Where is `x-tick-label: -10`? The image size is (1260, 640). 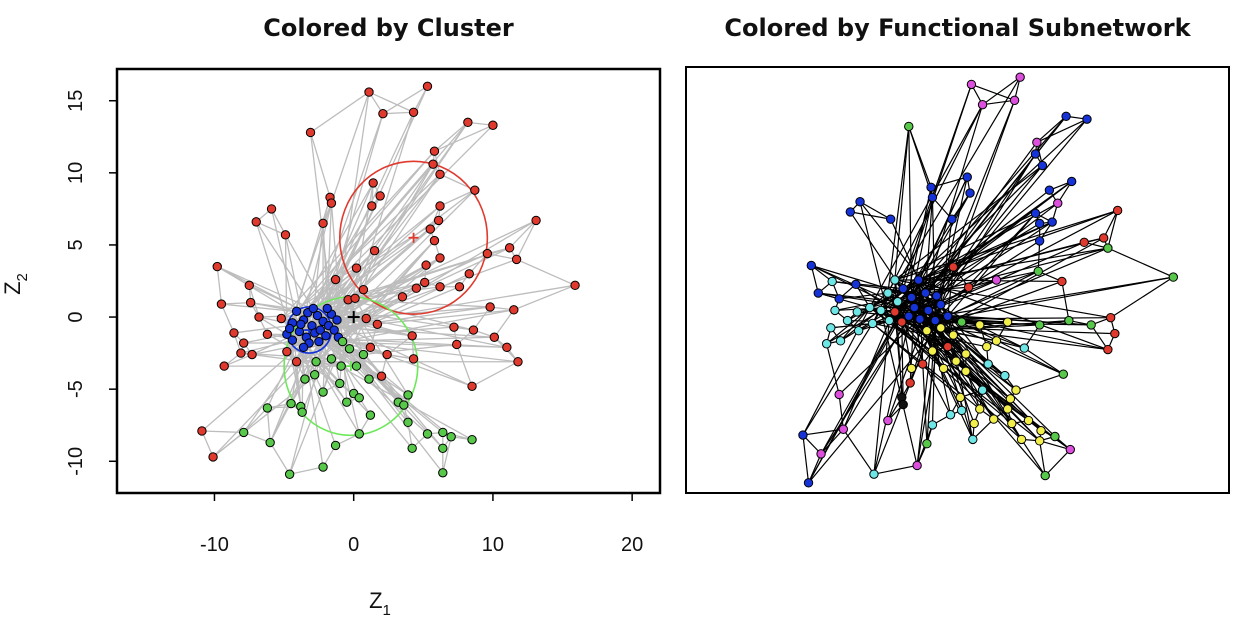
x-tick-label: -10 is located at coordinates (214, 545).